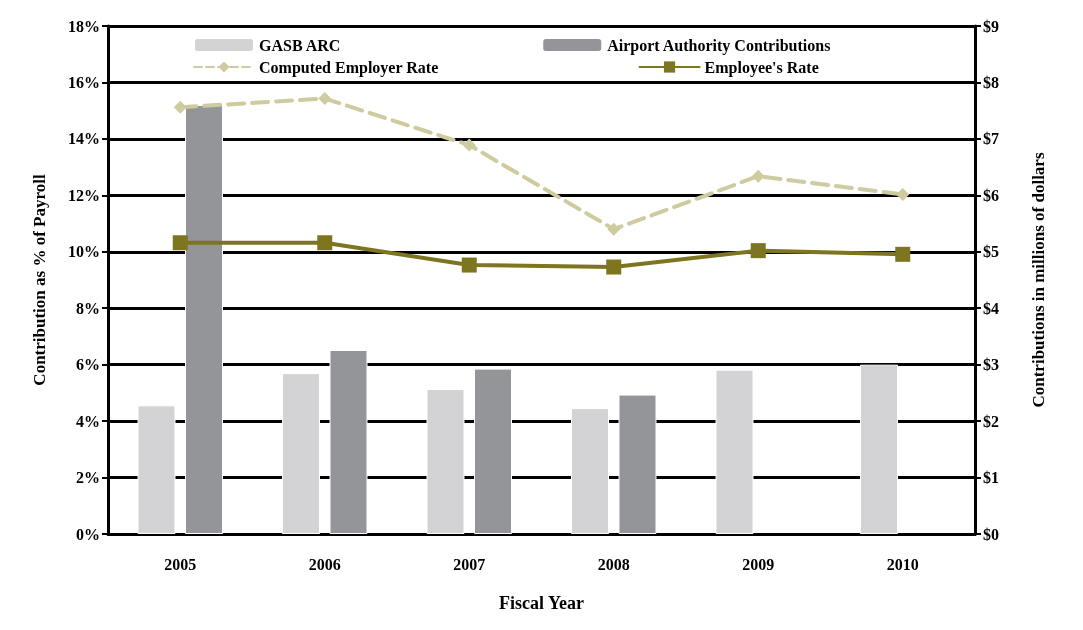 This screenshot has width=1083, height=630. What do you see at coordinates (84, 195) in the screenshot?
I see `y-tick-label: 12%` at bounding box center [84, 195].